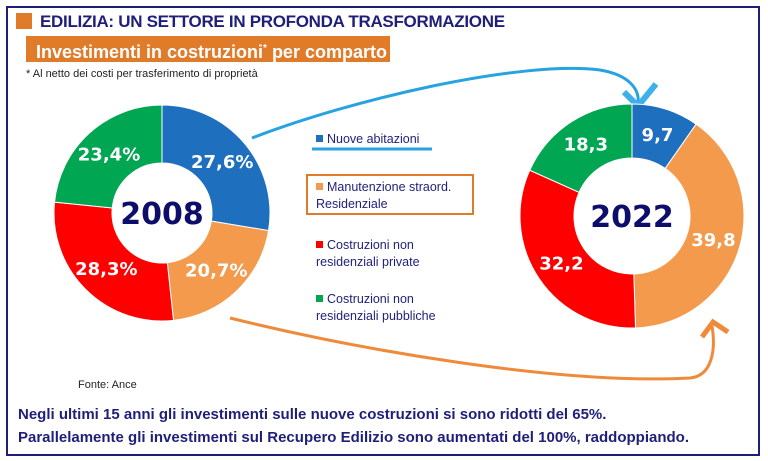 The width and height of the screenshot is (768, 461). I want to click on donut-2022-label-1: 39,8, so click(713, 240).